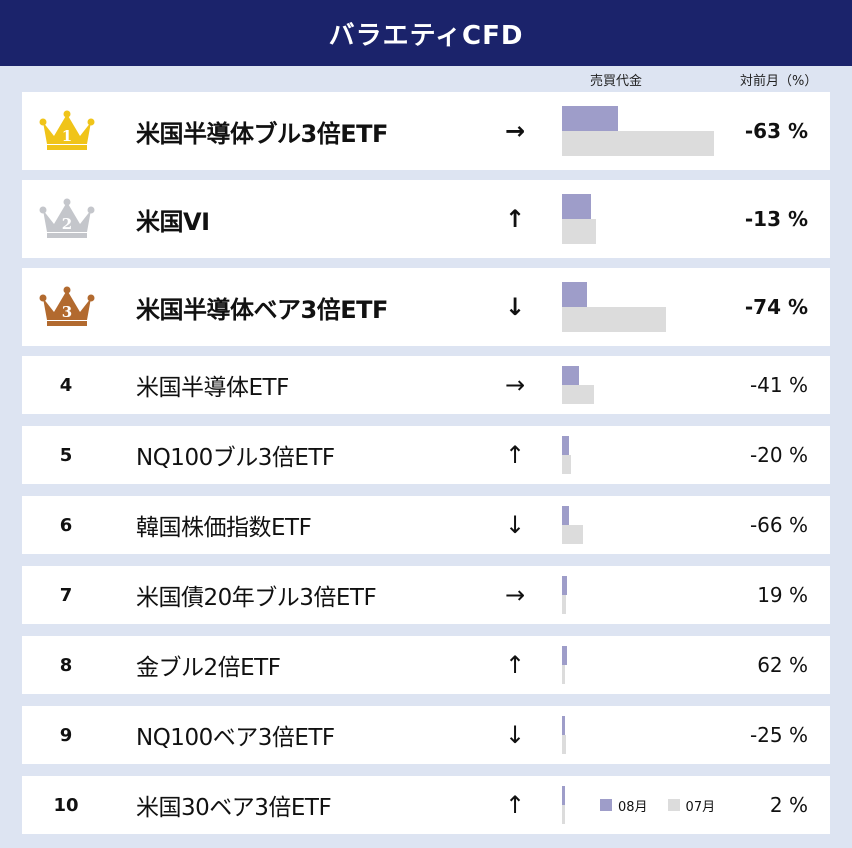 The image size is (852, 848). I want to click on change-percent: -63 %, so click(776, 131).